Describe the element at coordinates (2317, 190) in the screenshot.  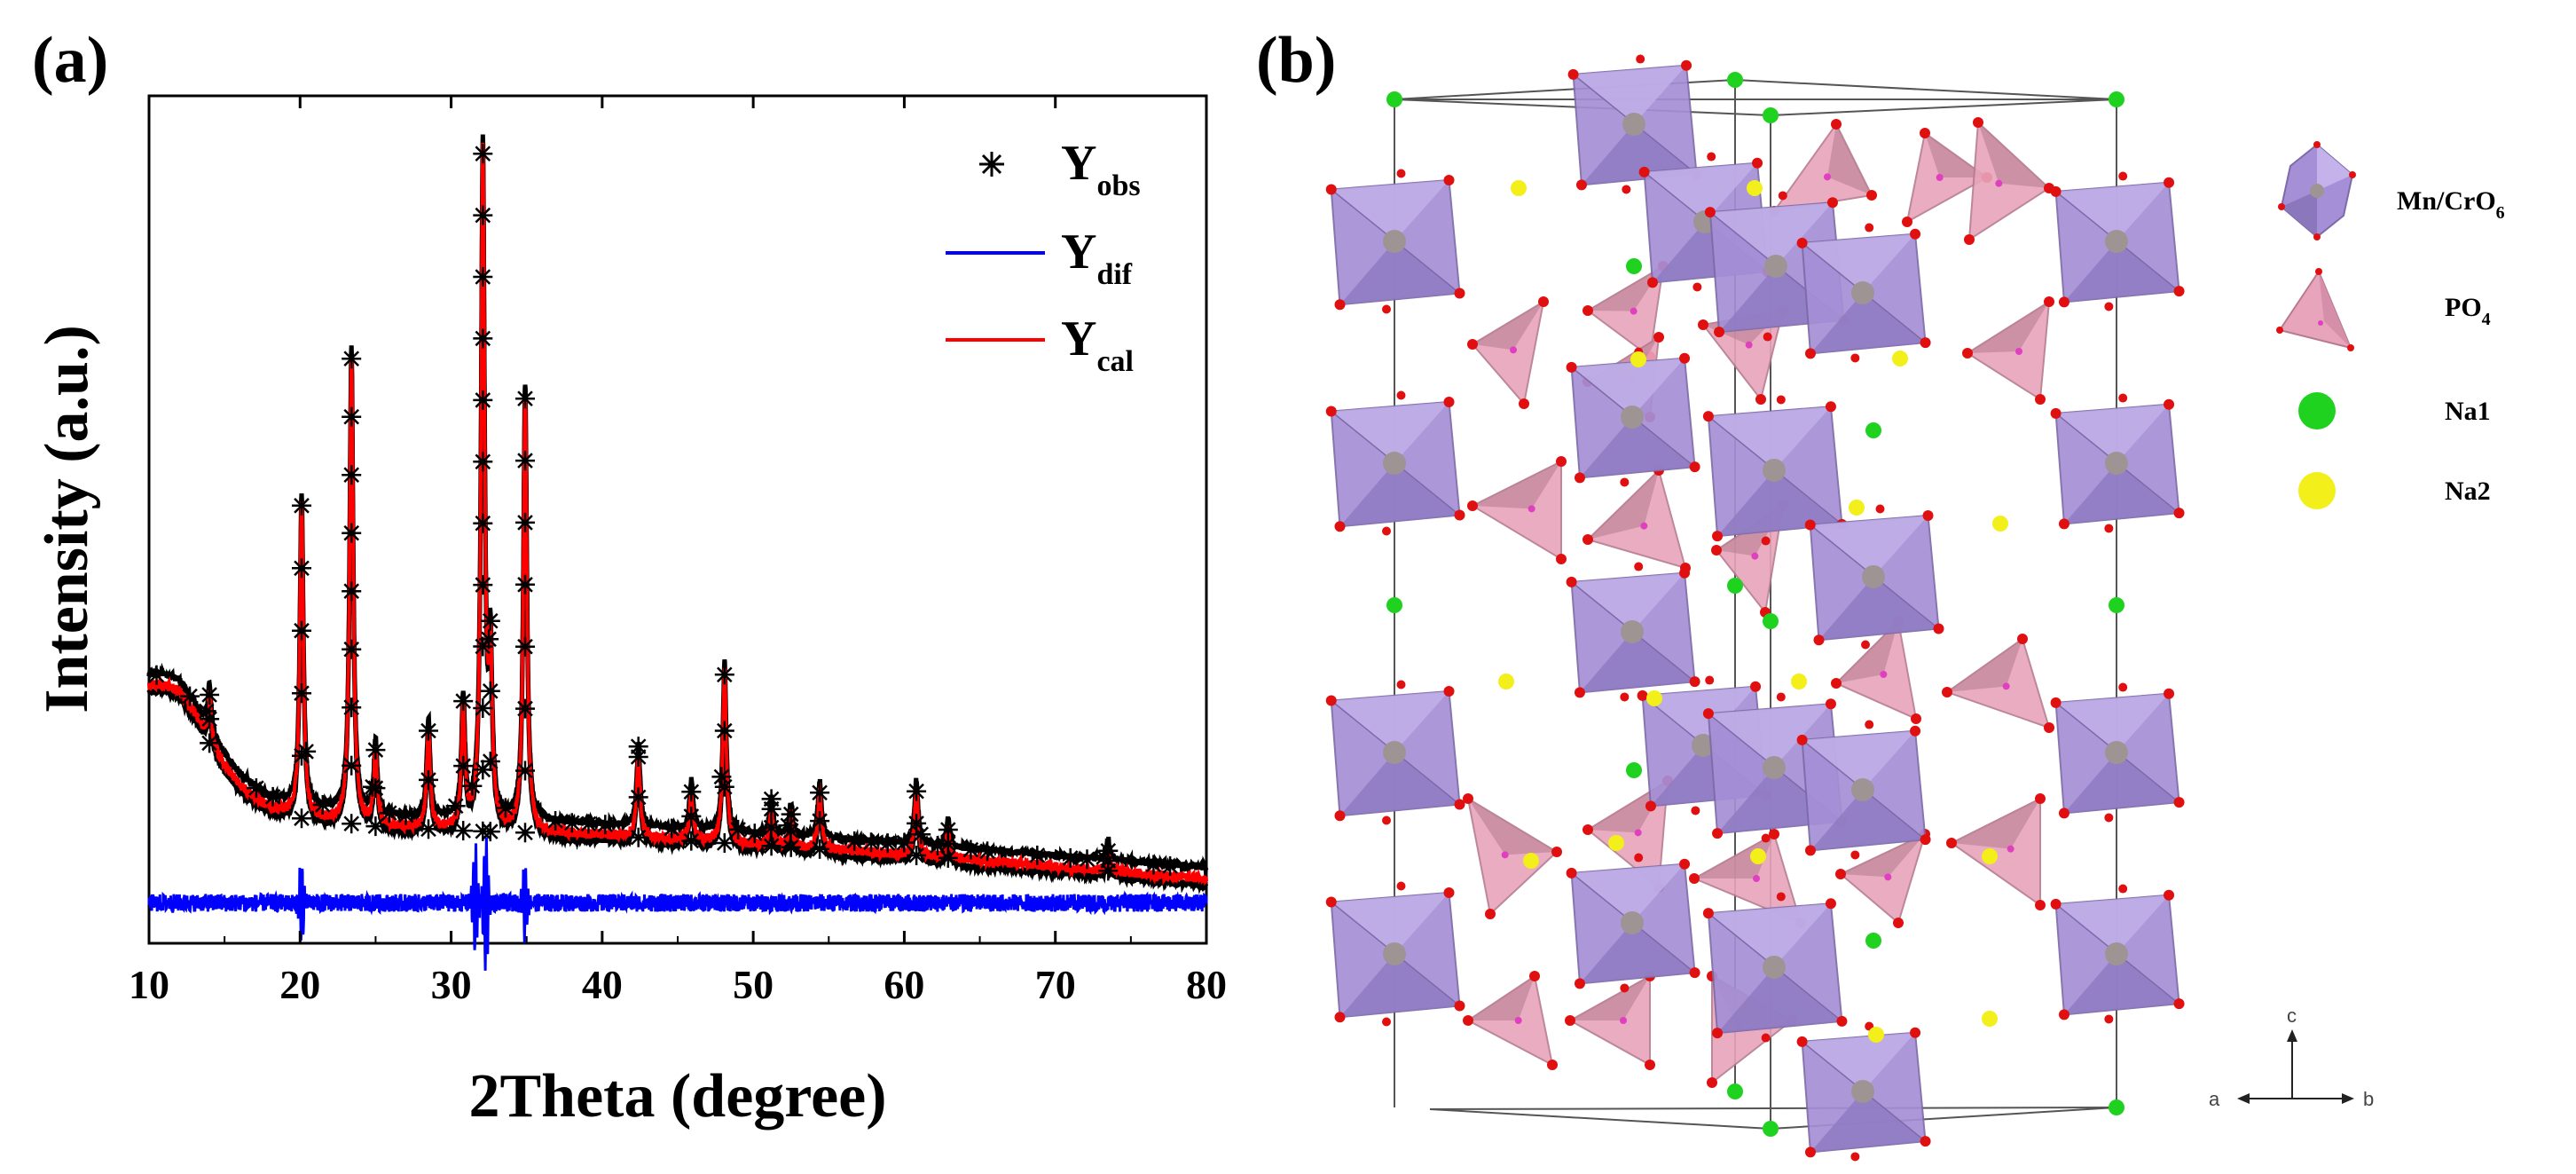
I see `octahedron-icon` at that location.